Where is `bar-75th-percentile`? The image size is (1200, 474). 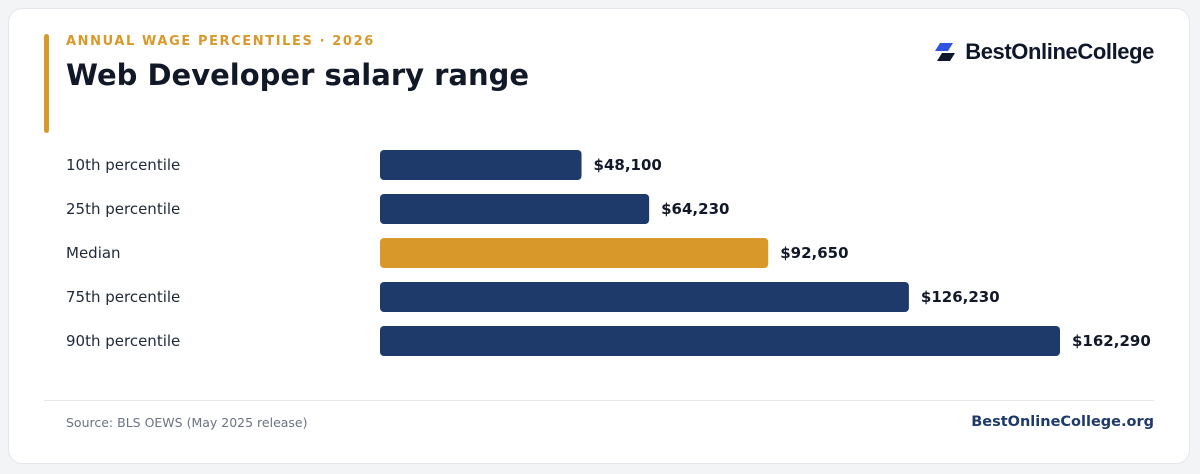 bar-75th-percentile is located at coordinates (644, 297).